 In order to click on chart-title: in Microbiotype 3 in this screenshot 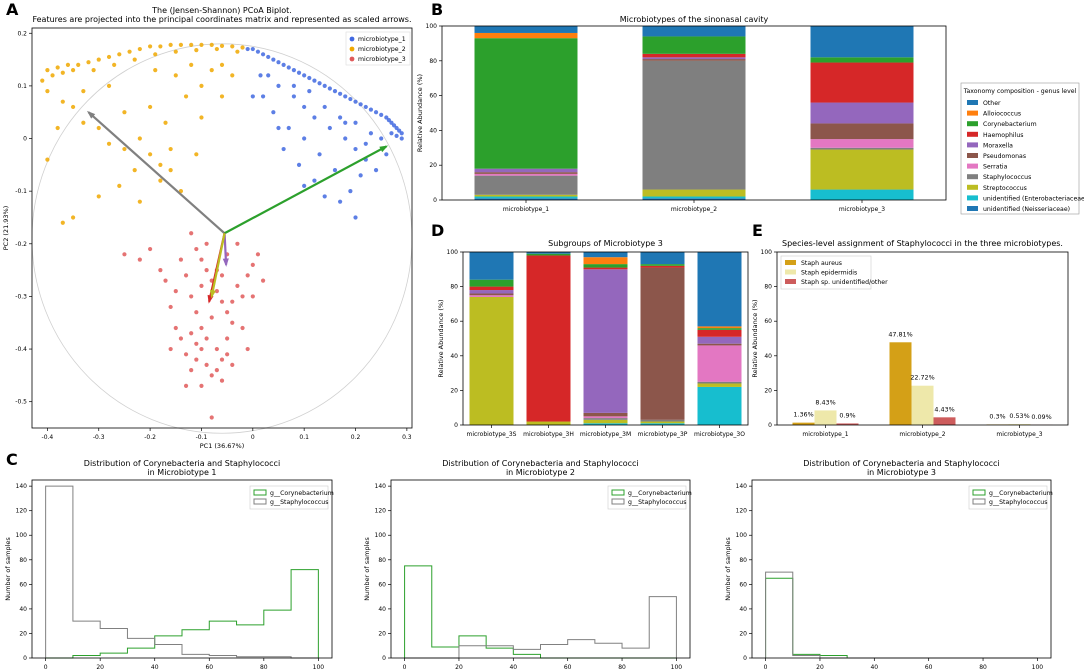, I will do `click(901, 472)`.